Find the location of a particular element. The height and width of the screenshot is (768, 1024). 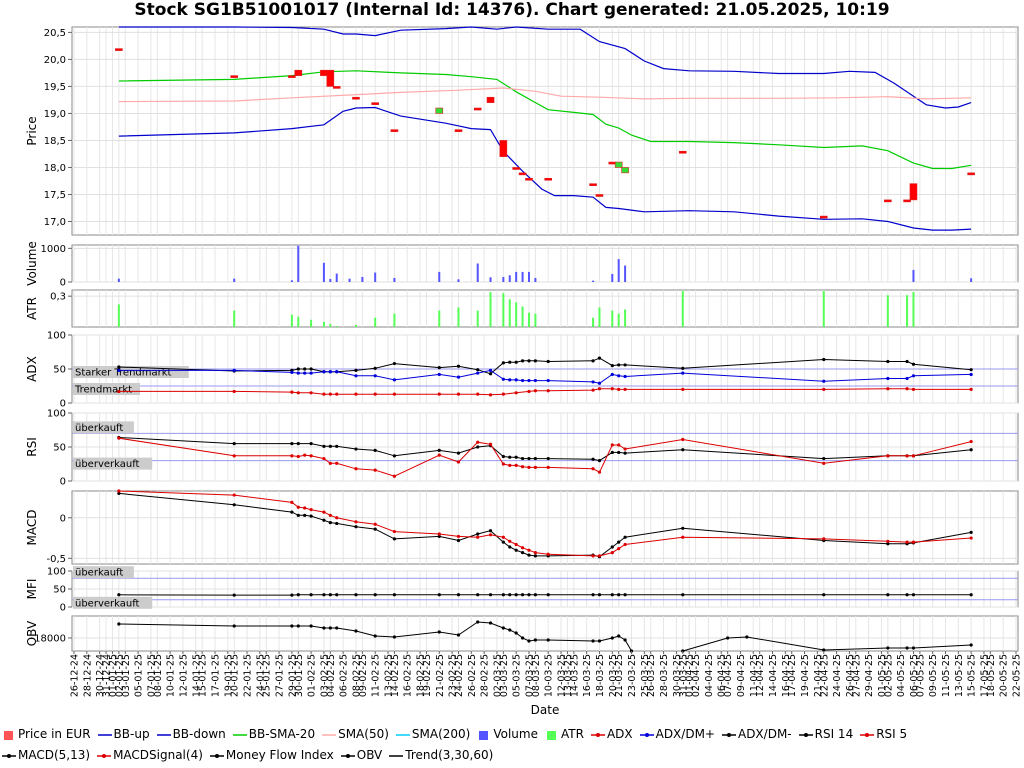

legend-label: MACD(5,13) is located at coordinates (54, 755).